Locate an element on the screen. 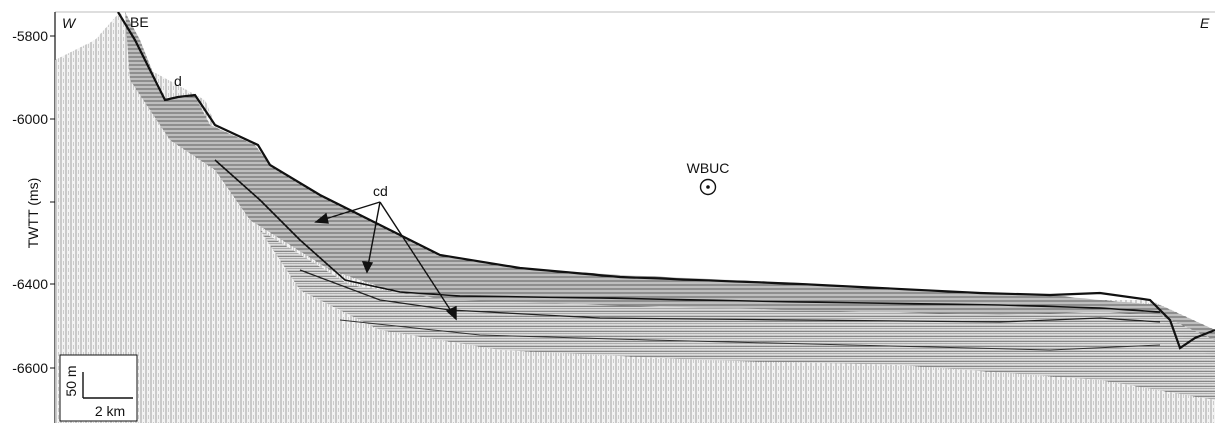  scale-bar-box is located at coordinates (98, 388).